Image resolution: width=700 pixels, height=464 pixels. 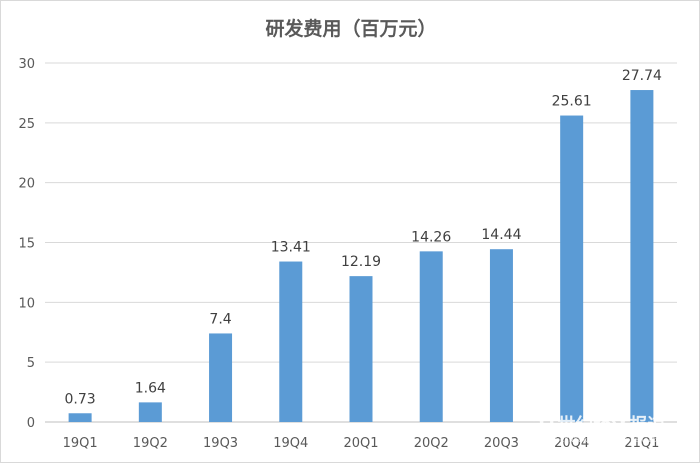 I want to click on watermark-subtext: 21ST CENTURY BUSINESS HERALD, so click(x=598, y=440).